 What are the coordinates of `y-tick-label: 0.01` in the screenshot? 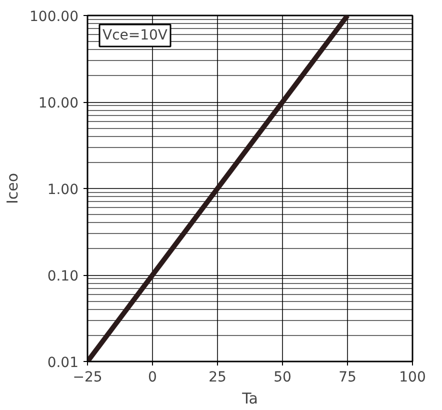 It's located at (62, 363).